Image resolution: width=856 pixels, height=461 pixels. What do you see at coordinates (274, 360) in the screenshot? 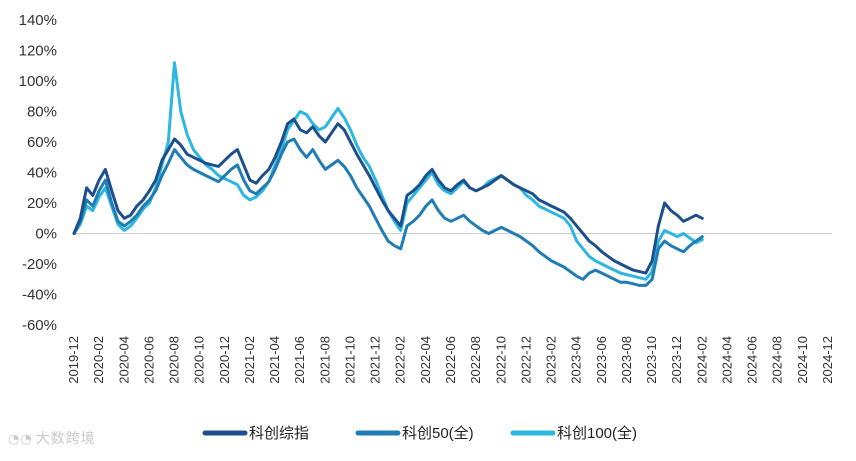
I see `x-tick-label: 2021-04` at bounding box center [274, 360].